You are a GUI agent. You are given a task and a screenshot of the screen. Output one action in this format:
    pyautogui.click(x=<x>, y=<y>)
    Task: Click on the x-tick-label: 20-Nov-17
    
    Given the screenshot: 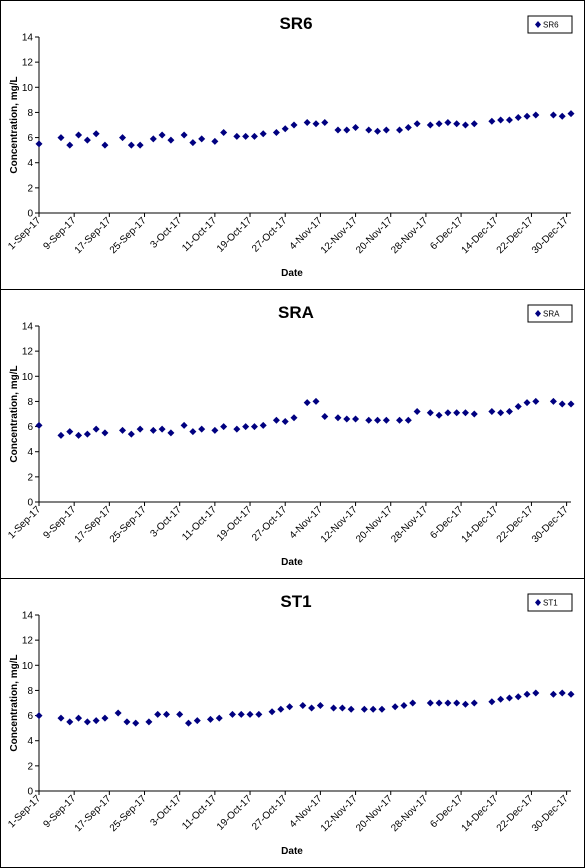 What is the action you would take?
    pyautogui.click(x=374, y=524)
    